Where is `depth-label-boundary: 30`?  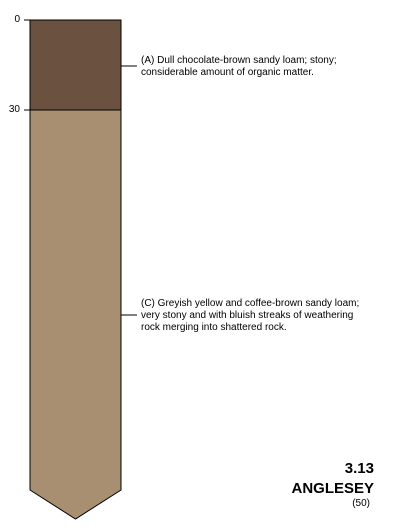
depth-label-boundary: 30 is located at coordinates (14, 109).